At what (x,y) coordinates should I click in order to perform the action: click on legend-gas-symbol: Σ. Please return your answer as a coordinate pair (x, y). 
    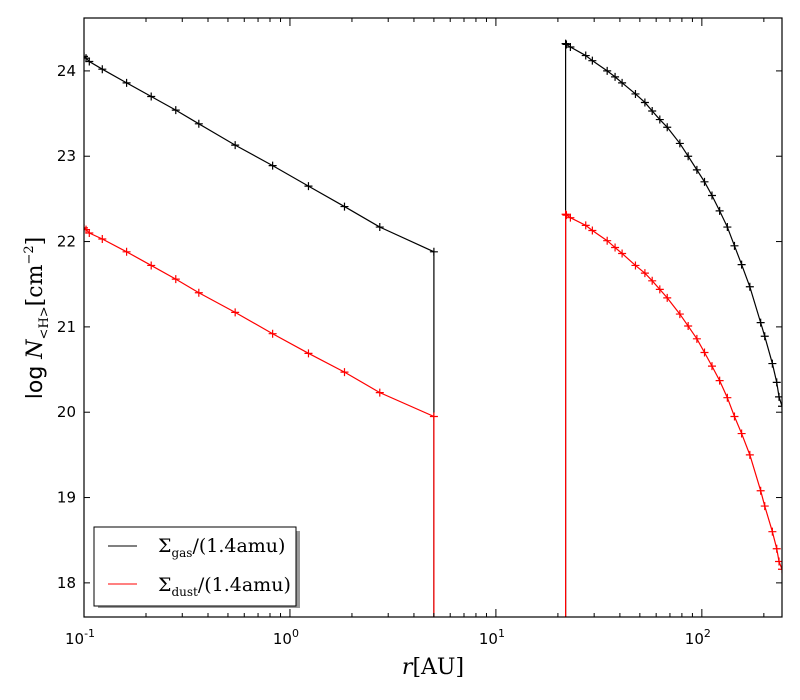
    Looking at the image, I should click on (164, 546).